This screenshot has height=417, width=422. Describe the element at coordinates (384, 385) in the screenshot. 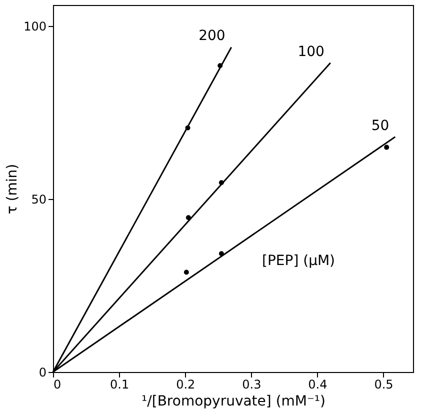

I see `x-tick-label: 0.5` at that location.